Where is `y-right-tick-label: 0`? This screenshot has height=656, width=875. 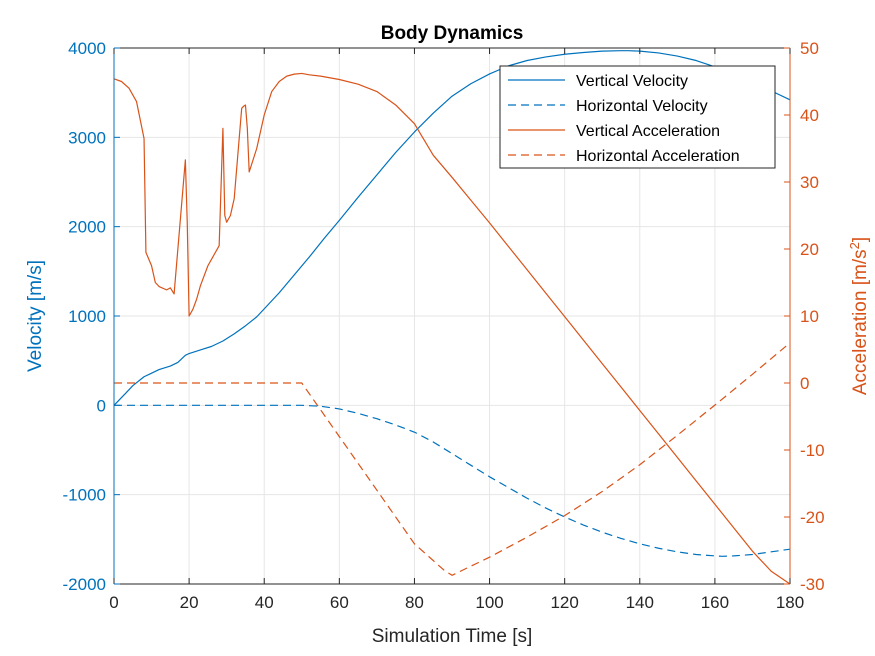
y-right-tick-label: 0 is located at coordinates (804, 383).